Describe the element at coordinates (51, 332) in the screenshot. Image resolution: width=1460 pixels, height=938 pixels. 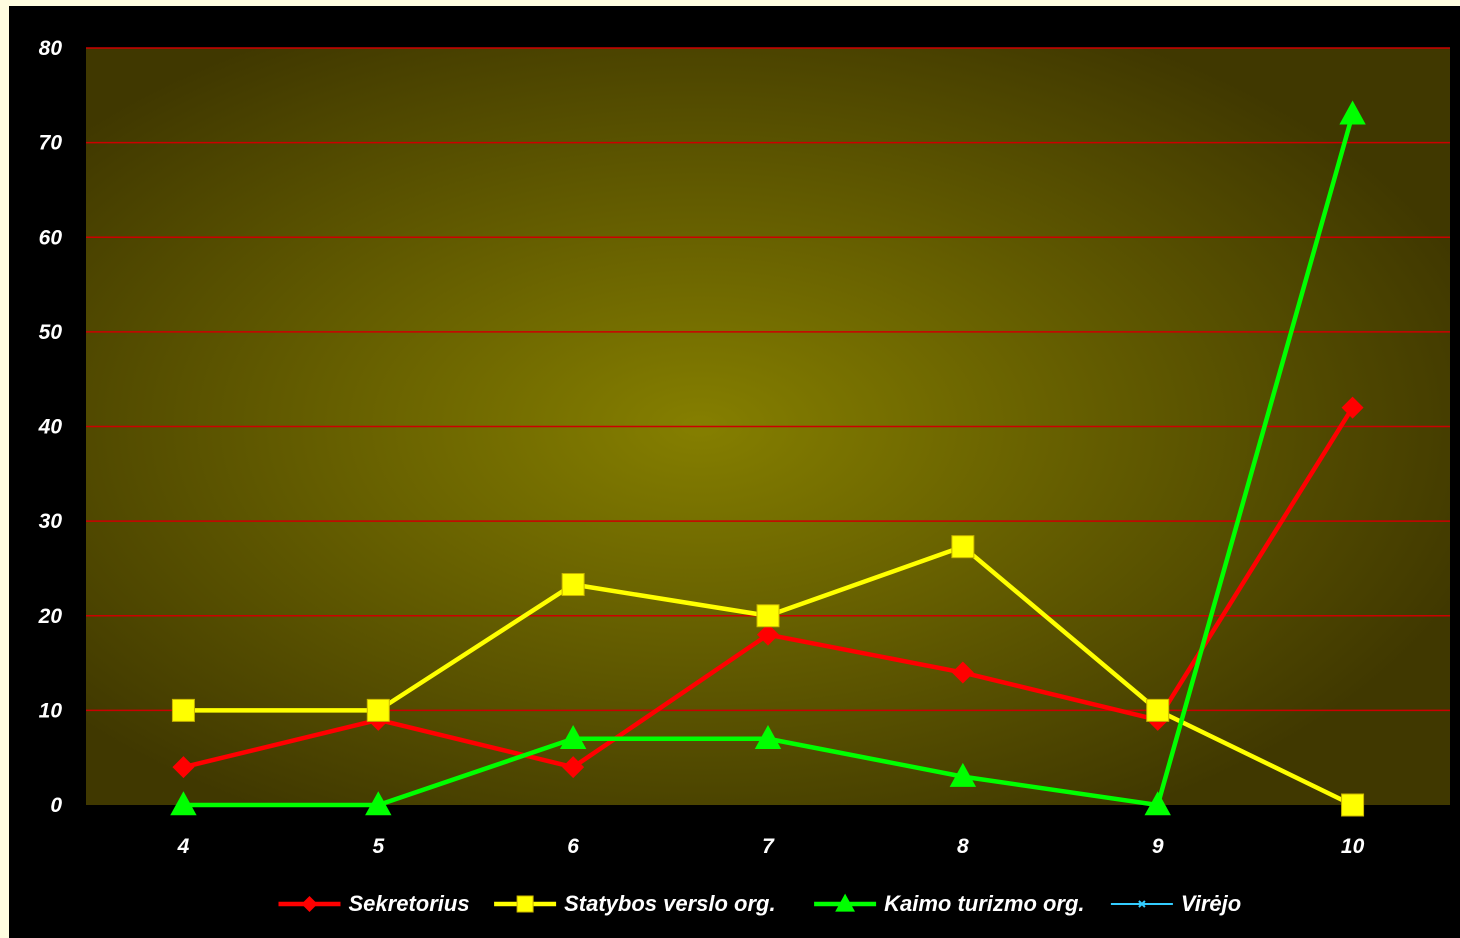
I see `y-tick-label: 50` at that location.